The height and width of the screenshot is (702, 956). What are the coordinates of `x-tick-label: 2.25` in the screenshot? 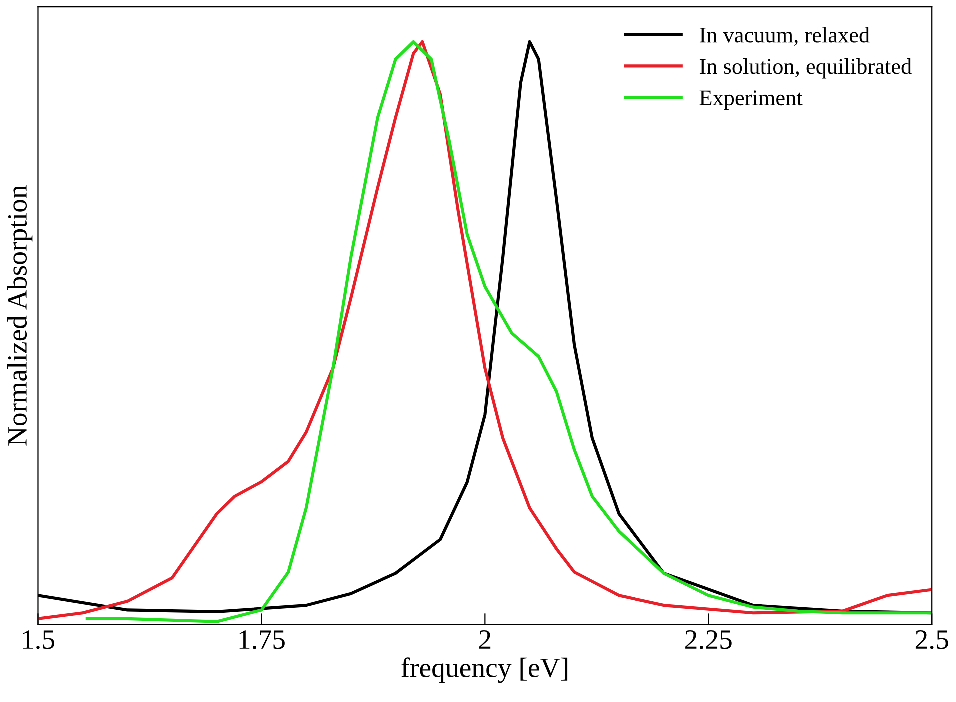 It's located at (709, 640).